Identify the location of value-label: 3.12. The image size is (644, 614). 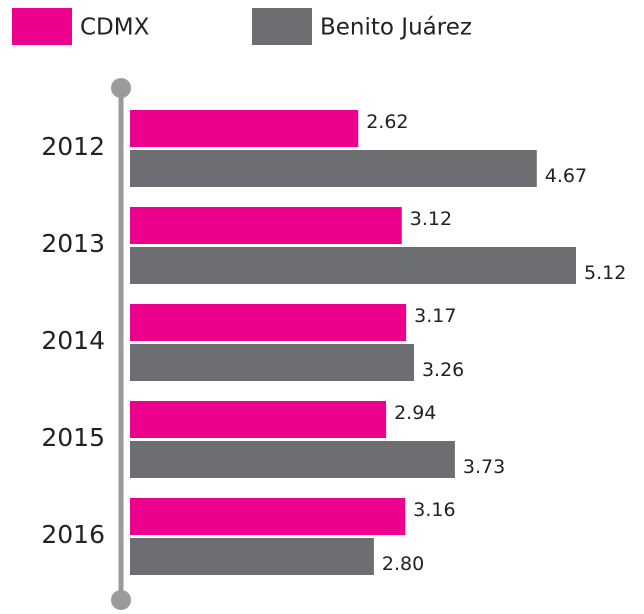
(431, 219).